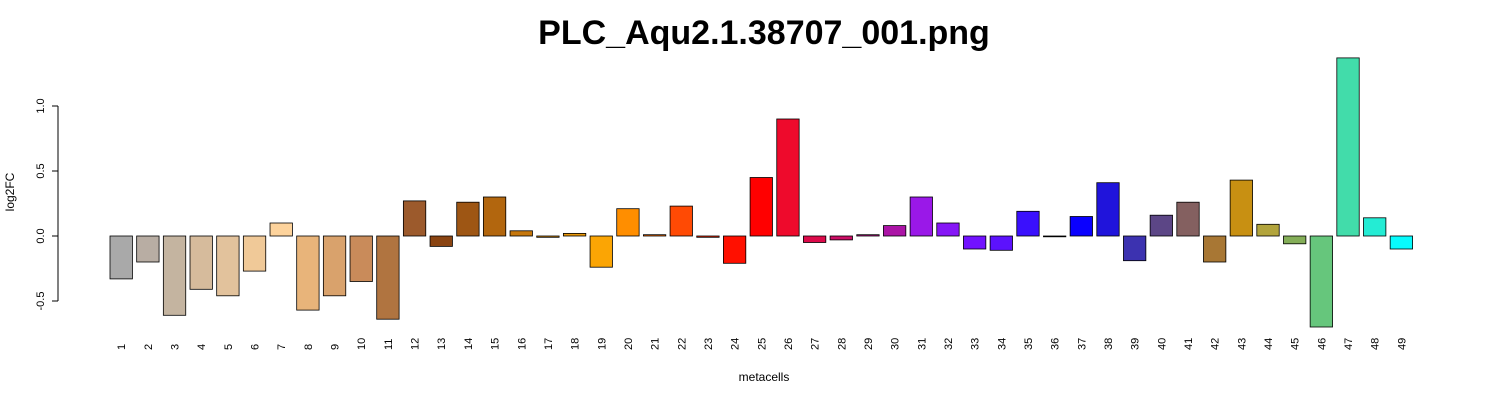 This screenshot has height=400, width=1500. Describe the element at coordinates (842, 344) in the screenshot. I see `x-tick-label: 28` at that location.